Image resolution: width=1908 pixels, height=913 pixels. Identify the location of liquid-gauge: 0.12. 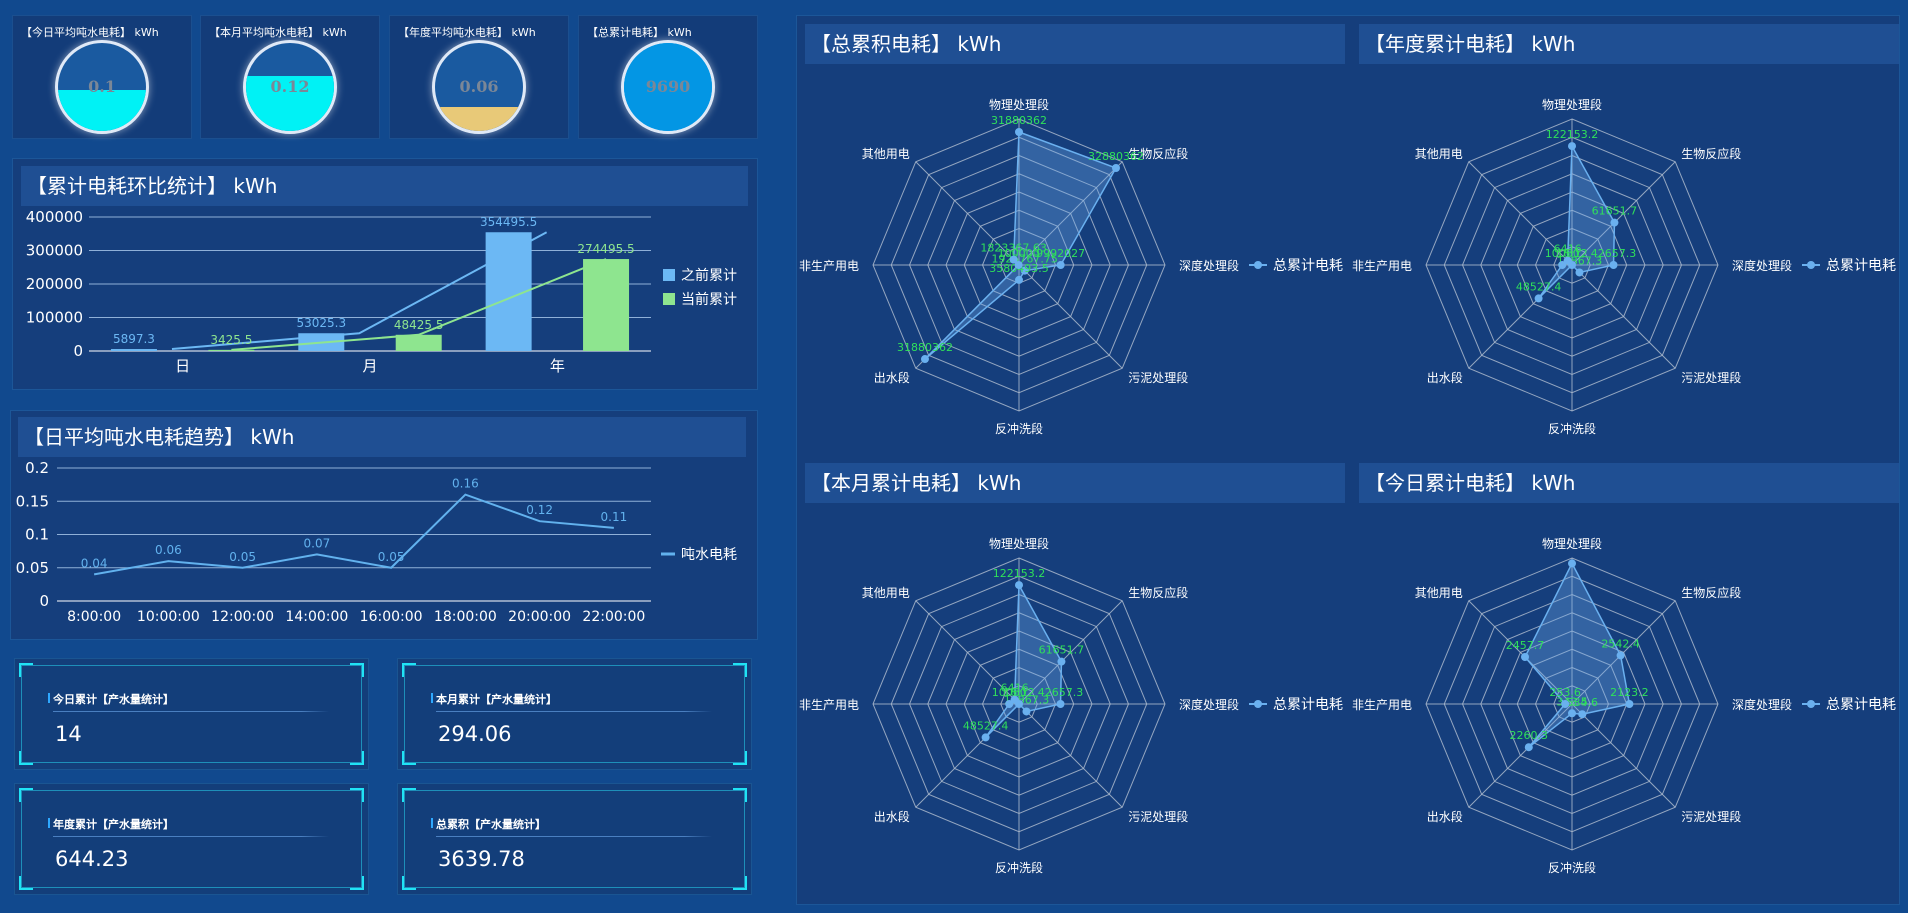
(290, 87).